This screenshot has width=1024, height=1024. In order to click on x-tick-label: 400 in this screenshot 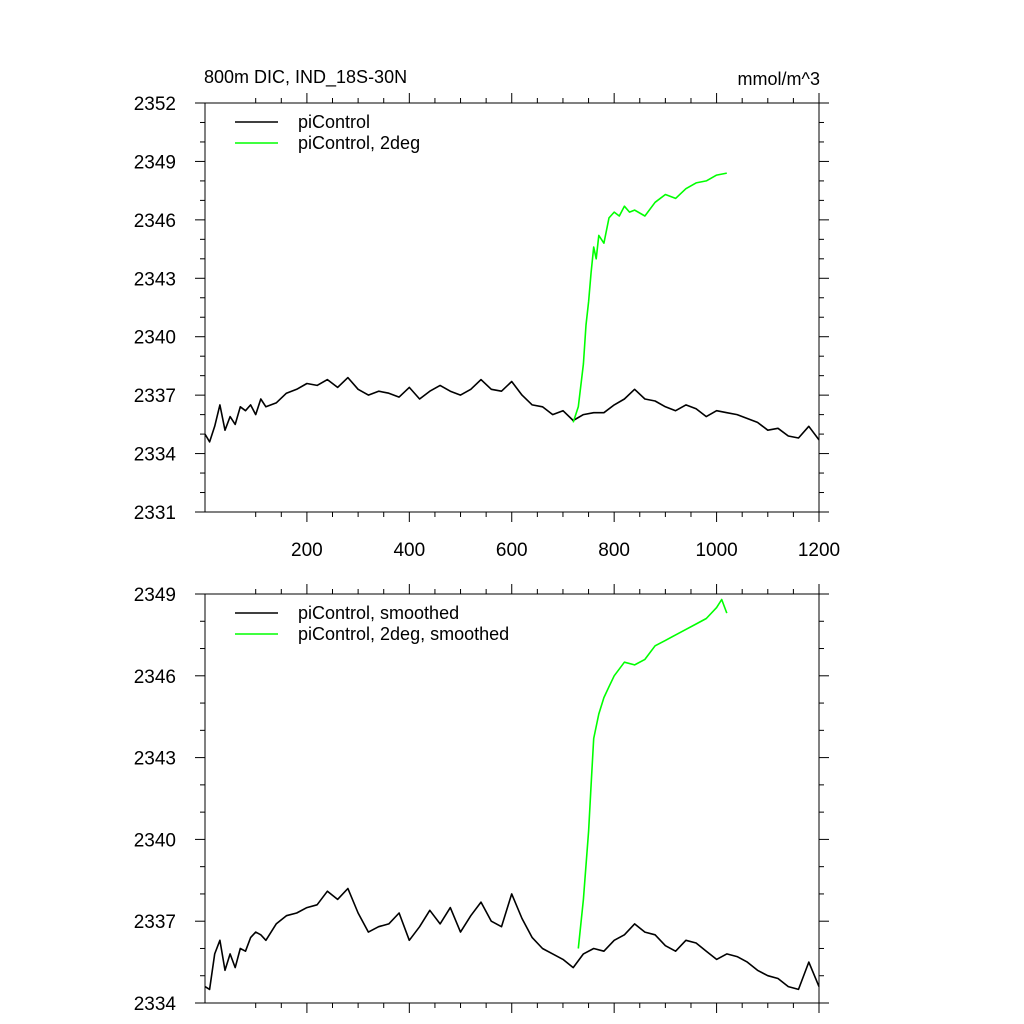, I will do `click(409, 550)`.